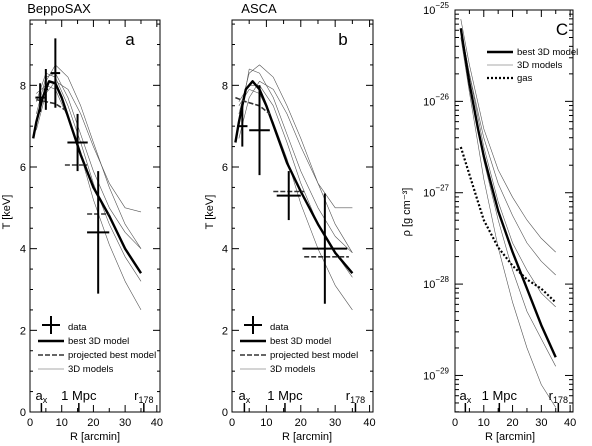 Image resolution: width=592 pixels, height=446 pixels. Describe the element at coordinates (210, 212) in the screenshot. I see `panel-b-ylabel: T [keV]` at that location.